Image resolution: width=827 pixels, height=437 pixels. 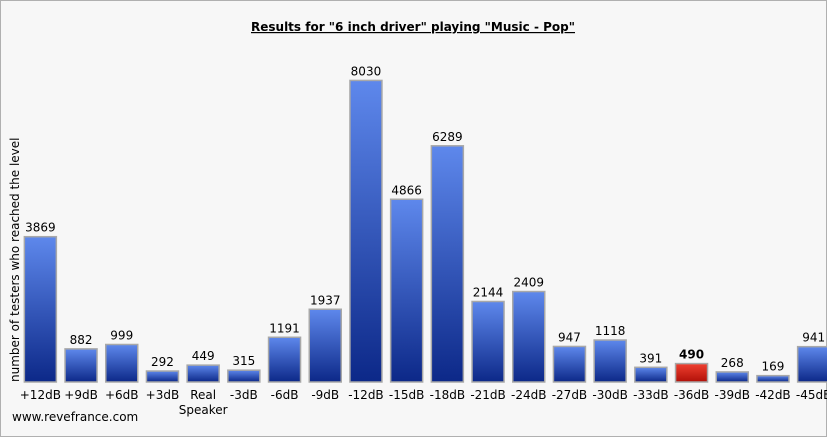 What do you see at coordinates (406, 395) in the screenshot?
I see `x-tick-label: -15dB` at bounding box center [406, 395].